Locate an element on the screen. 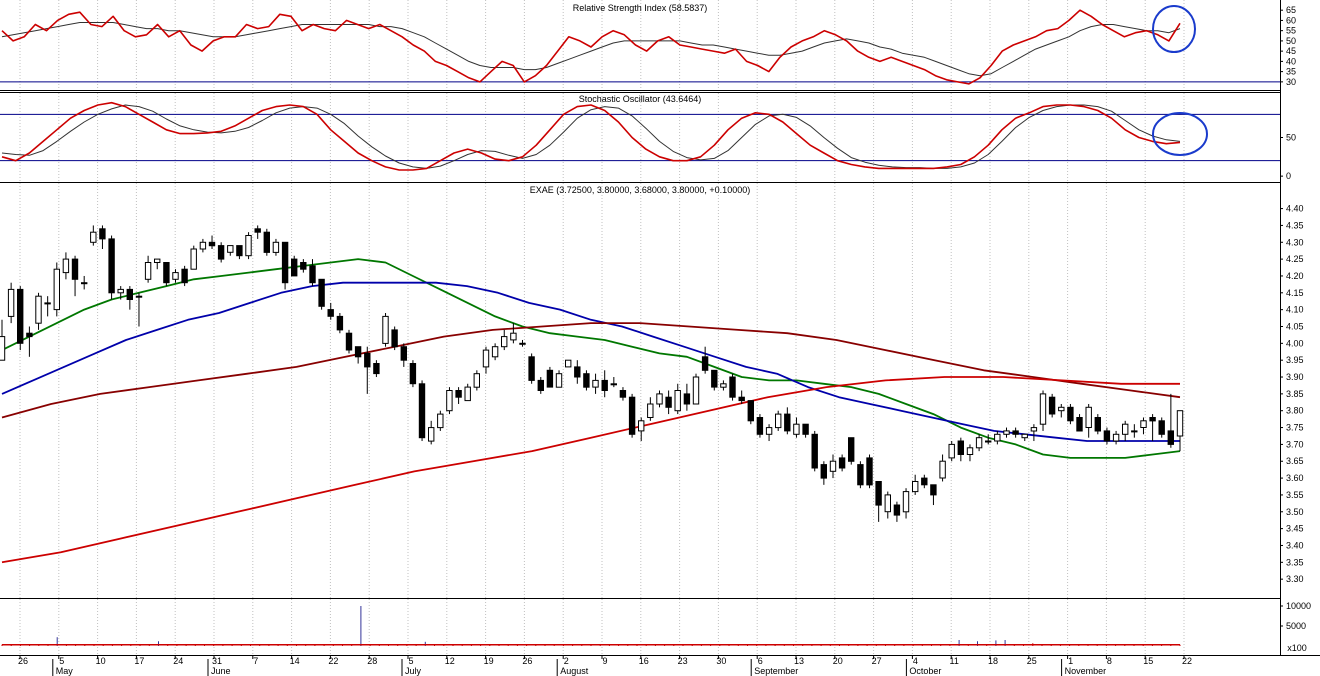 This screenshot has width=1320, height=676. x-day-label: 16 is located at coordinates (644, 661).